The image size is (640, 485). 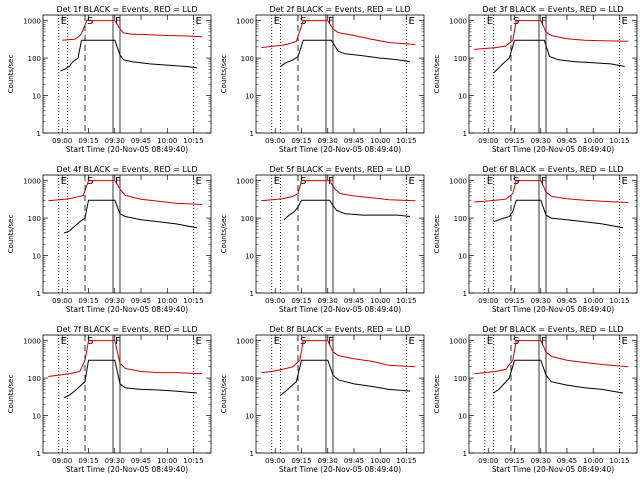 What do you see at coordinates (552, 329) in the screenshot?
I see `chart-title: Det 9f BLACK = Events, RED = LLD` at bounding box center [552, 329].